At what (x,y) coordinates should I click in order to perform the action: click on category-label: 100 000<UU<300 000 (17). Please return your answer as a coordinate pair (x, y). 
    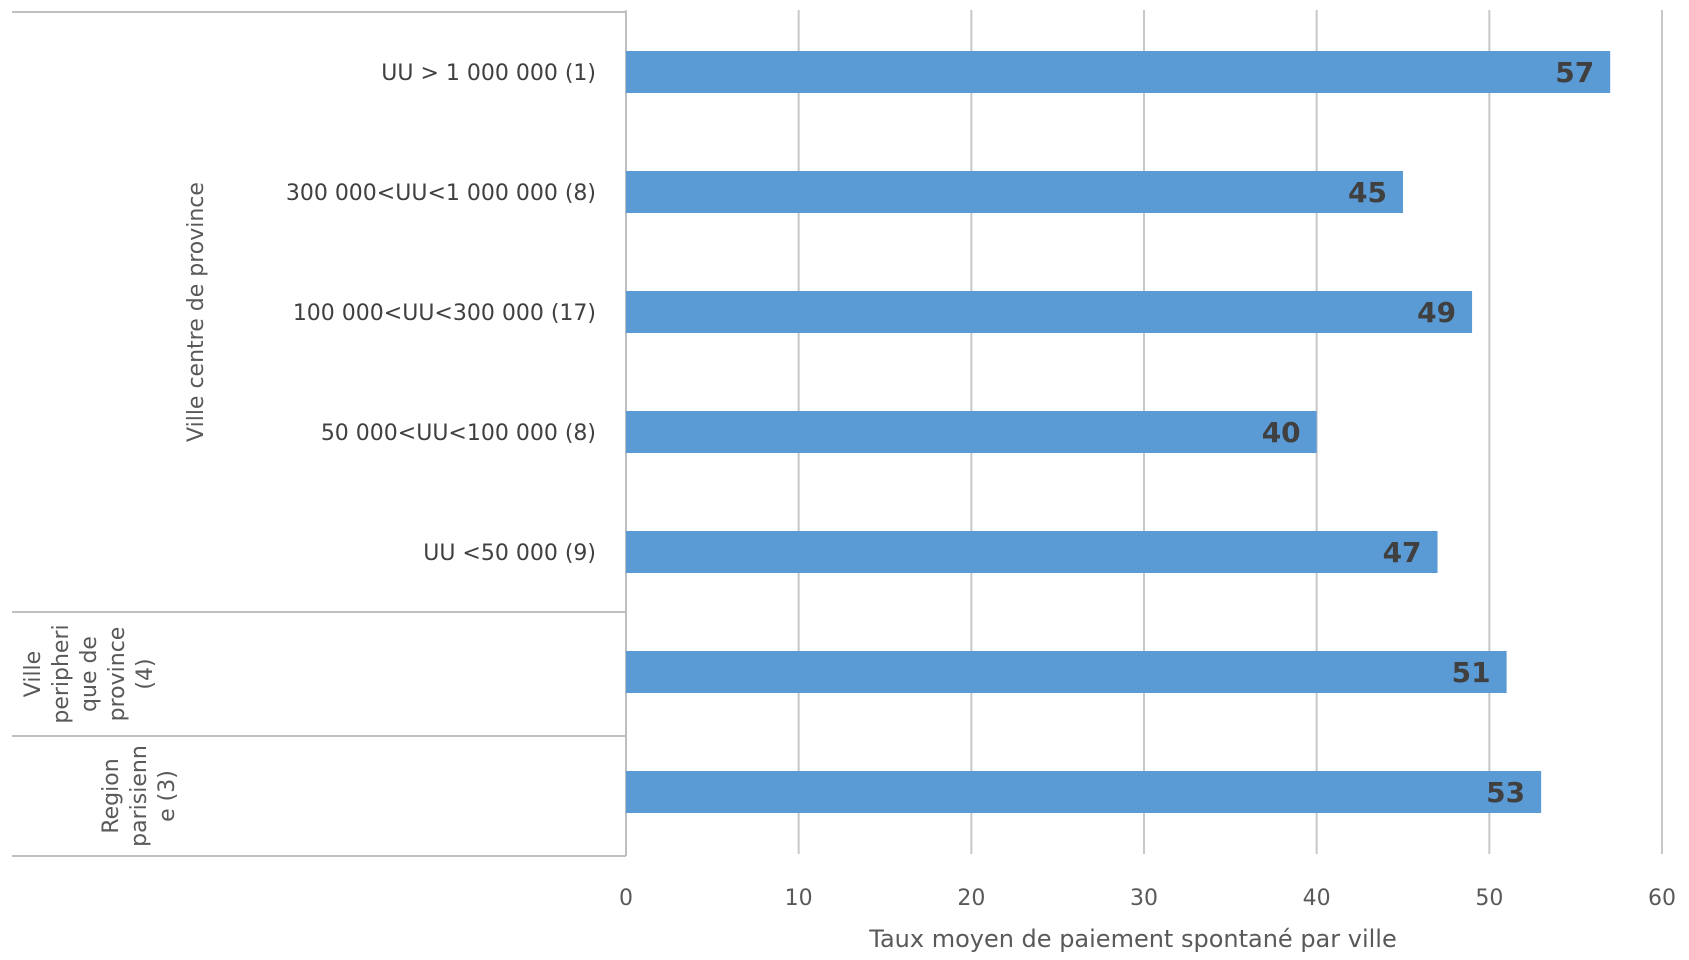
    Looking at the image, I should click on (444, 313).